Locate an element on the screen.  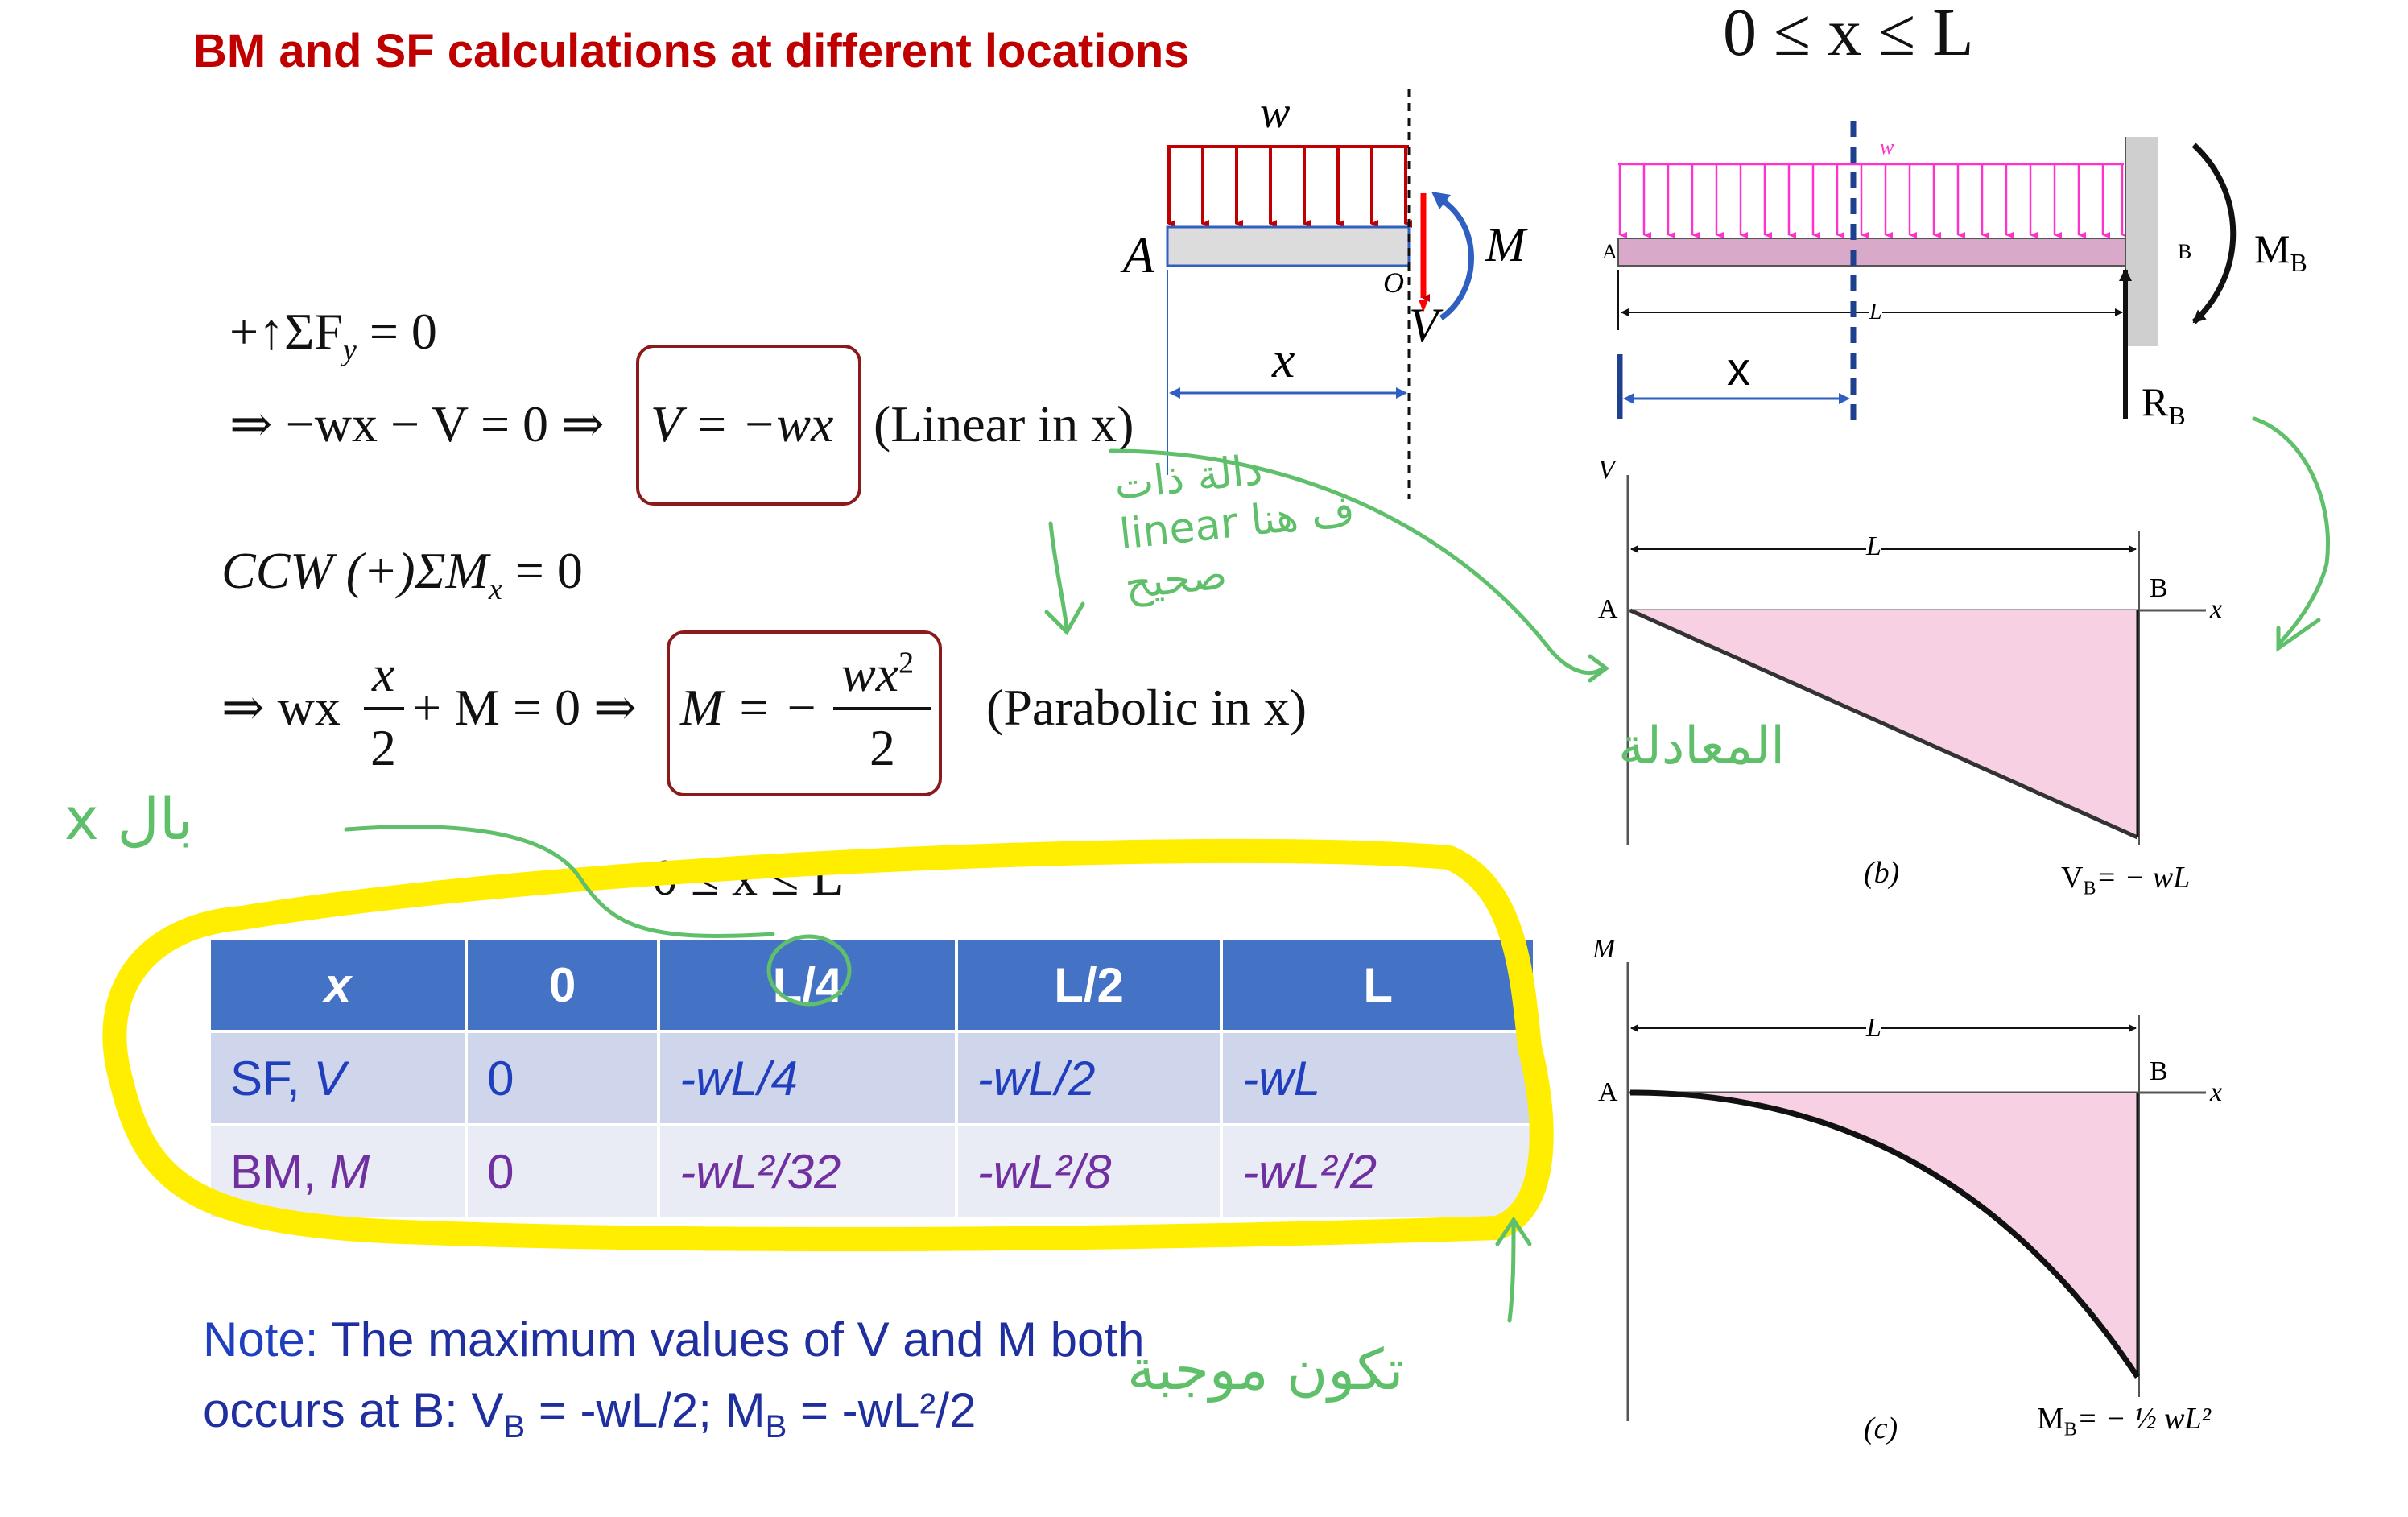
table-header-l2: L/2 is located at coordinates (1089, 984).